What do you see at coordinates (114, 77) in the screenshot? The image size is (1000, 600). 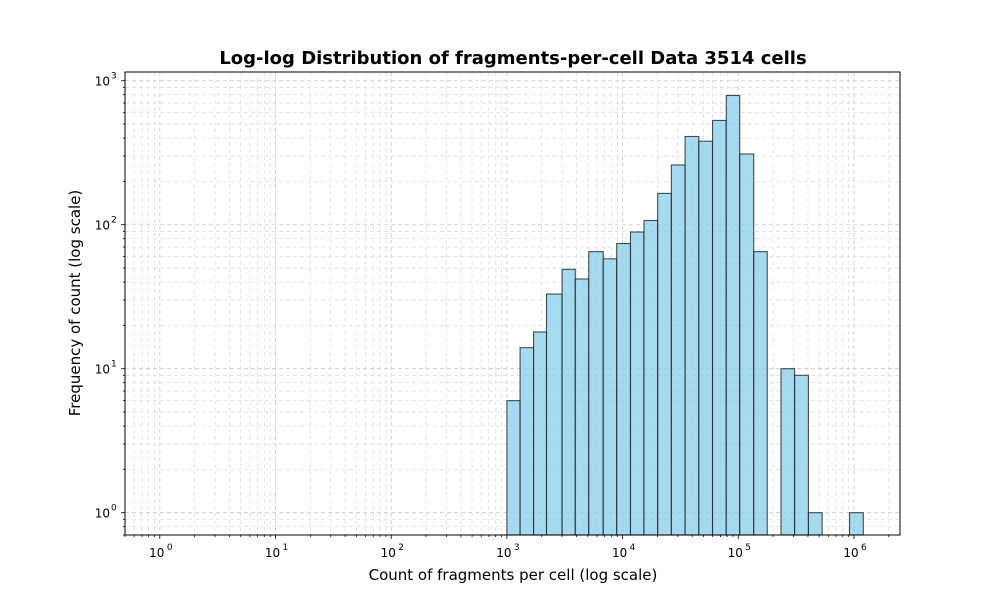 I see `y-tick-exponent: 3` at bounding box center [114, 77].